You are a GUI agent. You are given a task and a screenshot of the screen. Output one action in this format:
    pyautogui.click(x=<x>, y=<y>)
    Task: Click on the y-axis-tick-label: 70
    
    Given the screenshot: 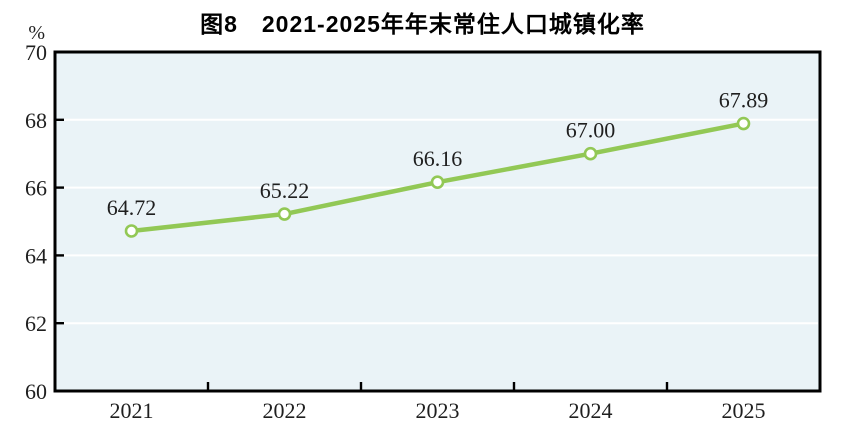 What is the action you would take?
    pyautogui.click(x=36, y=52)
    